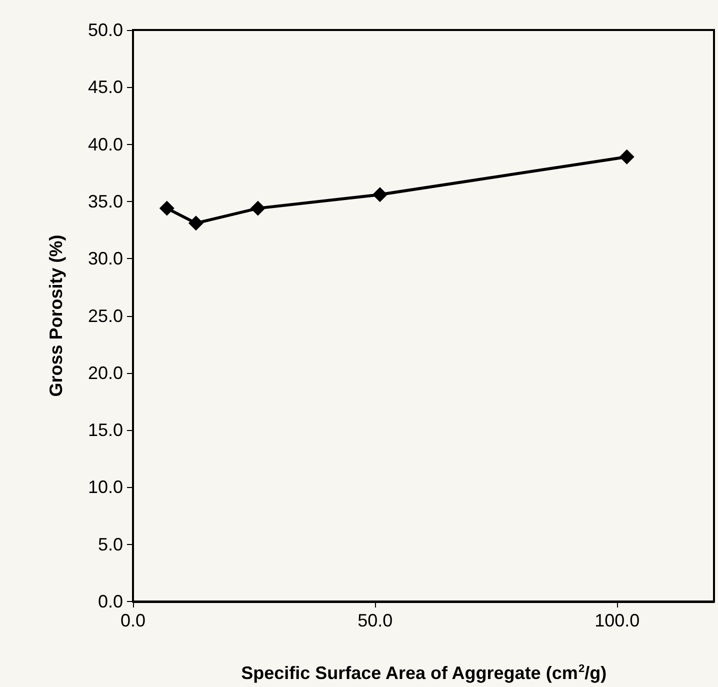 Image resolution: width=718 pixels, height=687 pixels. Describe the element at coordinates (105, 258) in the screenshot. I see `y-tick-label: 30.0` at that location.